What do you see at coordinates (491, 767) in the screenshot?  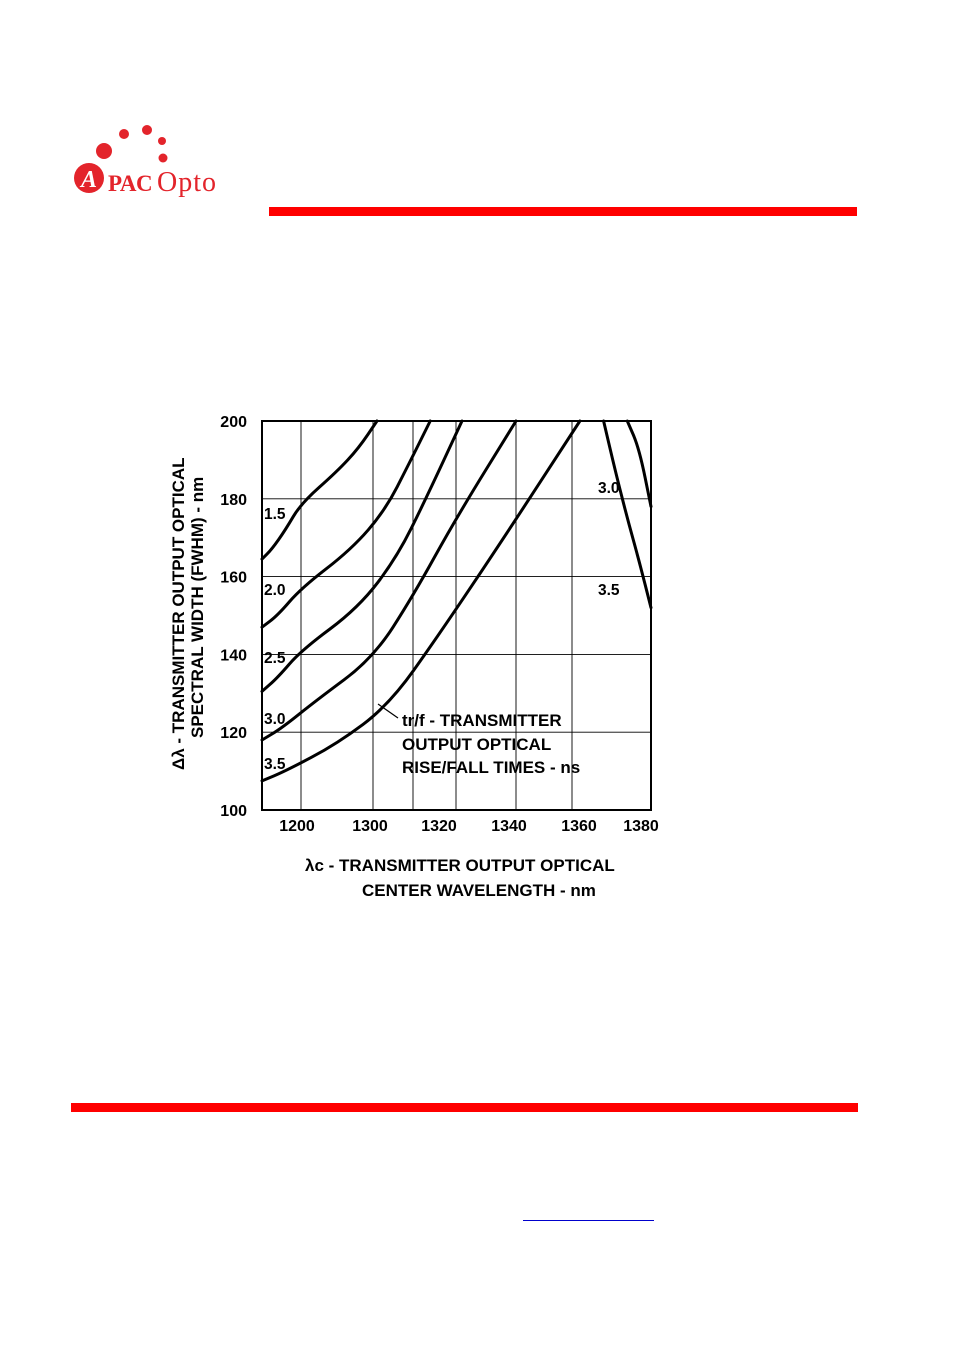 I see `annotation-line-3: RISE/FALL TIMES - ns` at bounding box center [491, 767].